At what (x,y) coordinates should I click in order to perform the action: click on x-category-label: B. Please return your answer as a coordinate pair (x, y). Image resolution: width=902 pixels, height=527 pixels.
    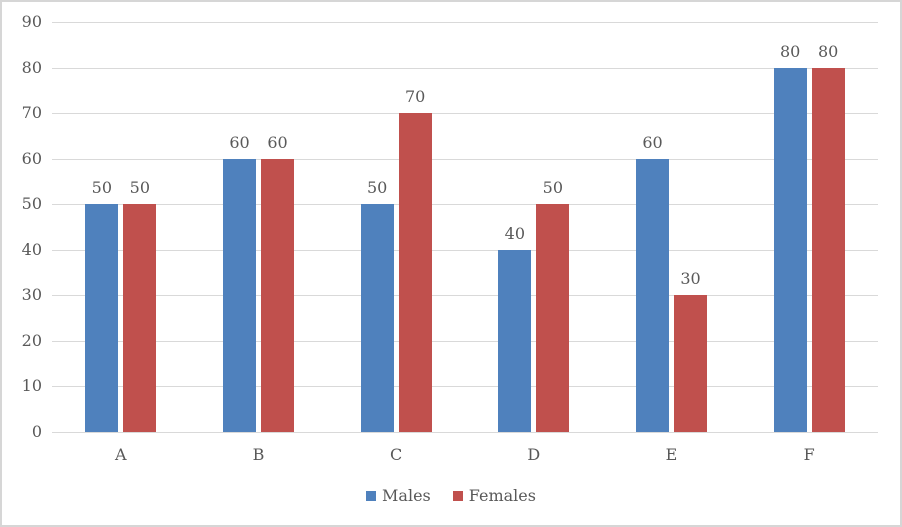
    Looking at the image, I should click on (258, 454).